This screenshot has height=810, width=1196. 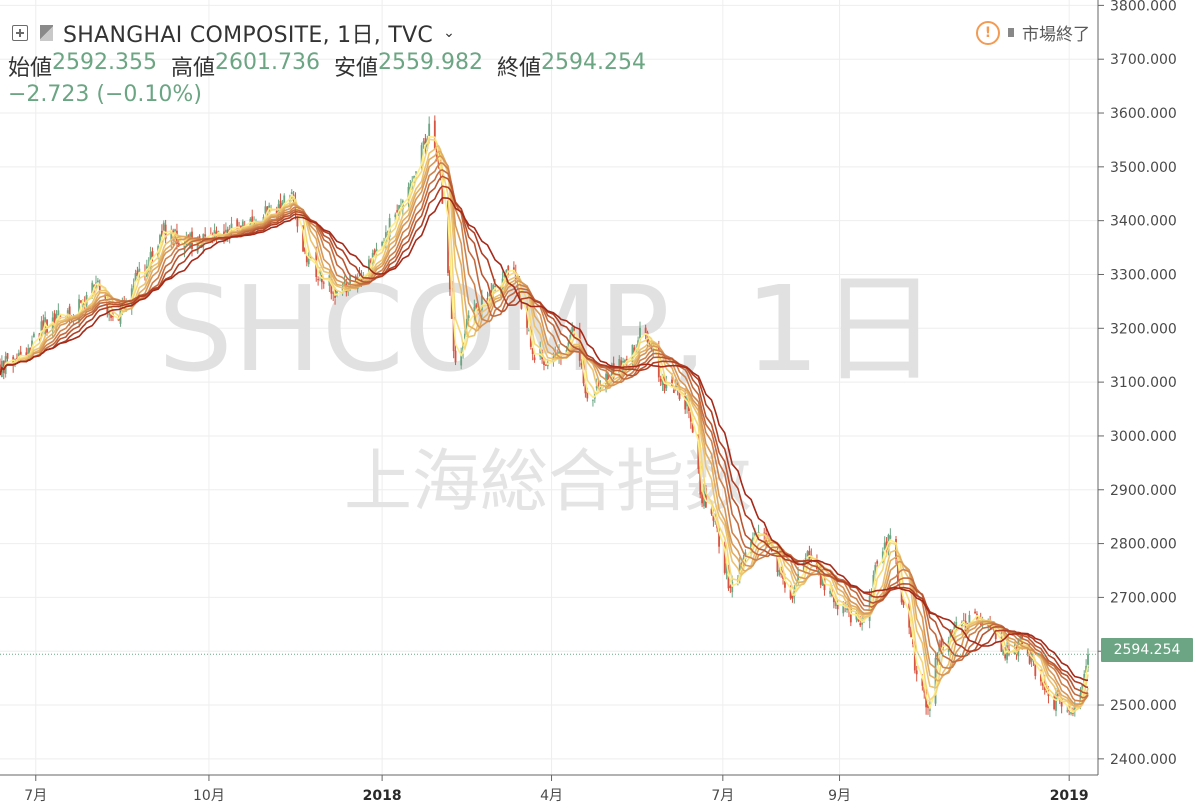 What do you see at coordinates (1143, 329) in the screenshot?
I see `y-tick-label: 3200.000` at bounding box center [1143, 329].